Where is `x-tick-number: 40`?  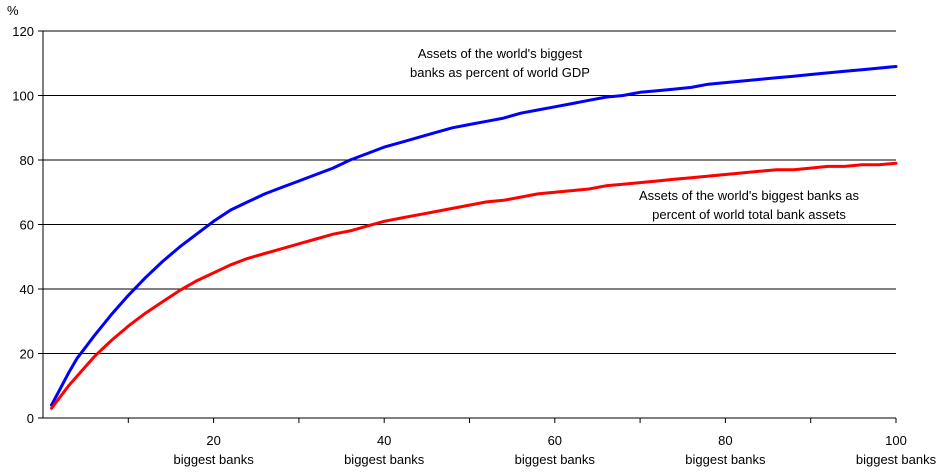 x-tick-number: 40 is located at coordinates (384, 440).